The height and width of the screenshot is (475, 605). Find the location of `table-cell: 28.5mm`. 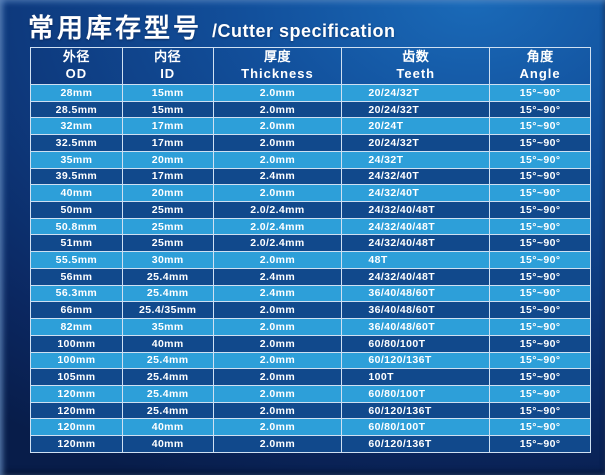

table-cell: 28.5mm is located at coordinates (76, 109).